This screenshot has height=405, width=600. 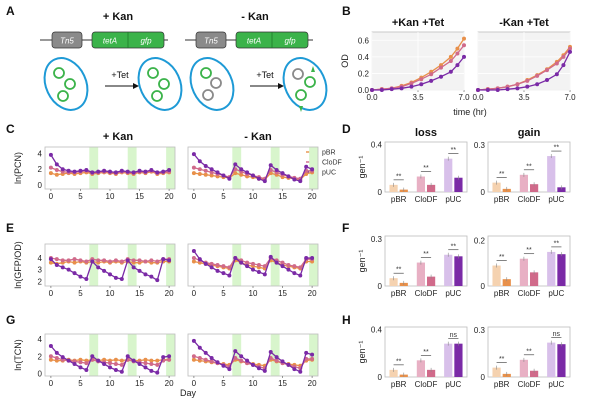 I want to click on plot-frame, so click(x=529, y=167).